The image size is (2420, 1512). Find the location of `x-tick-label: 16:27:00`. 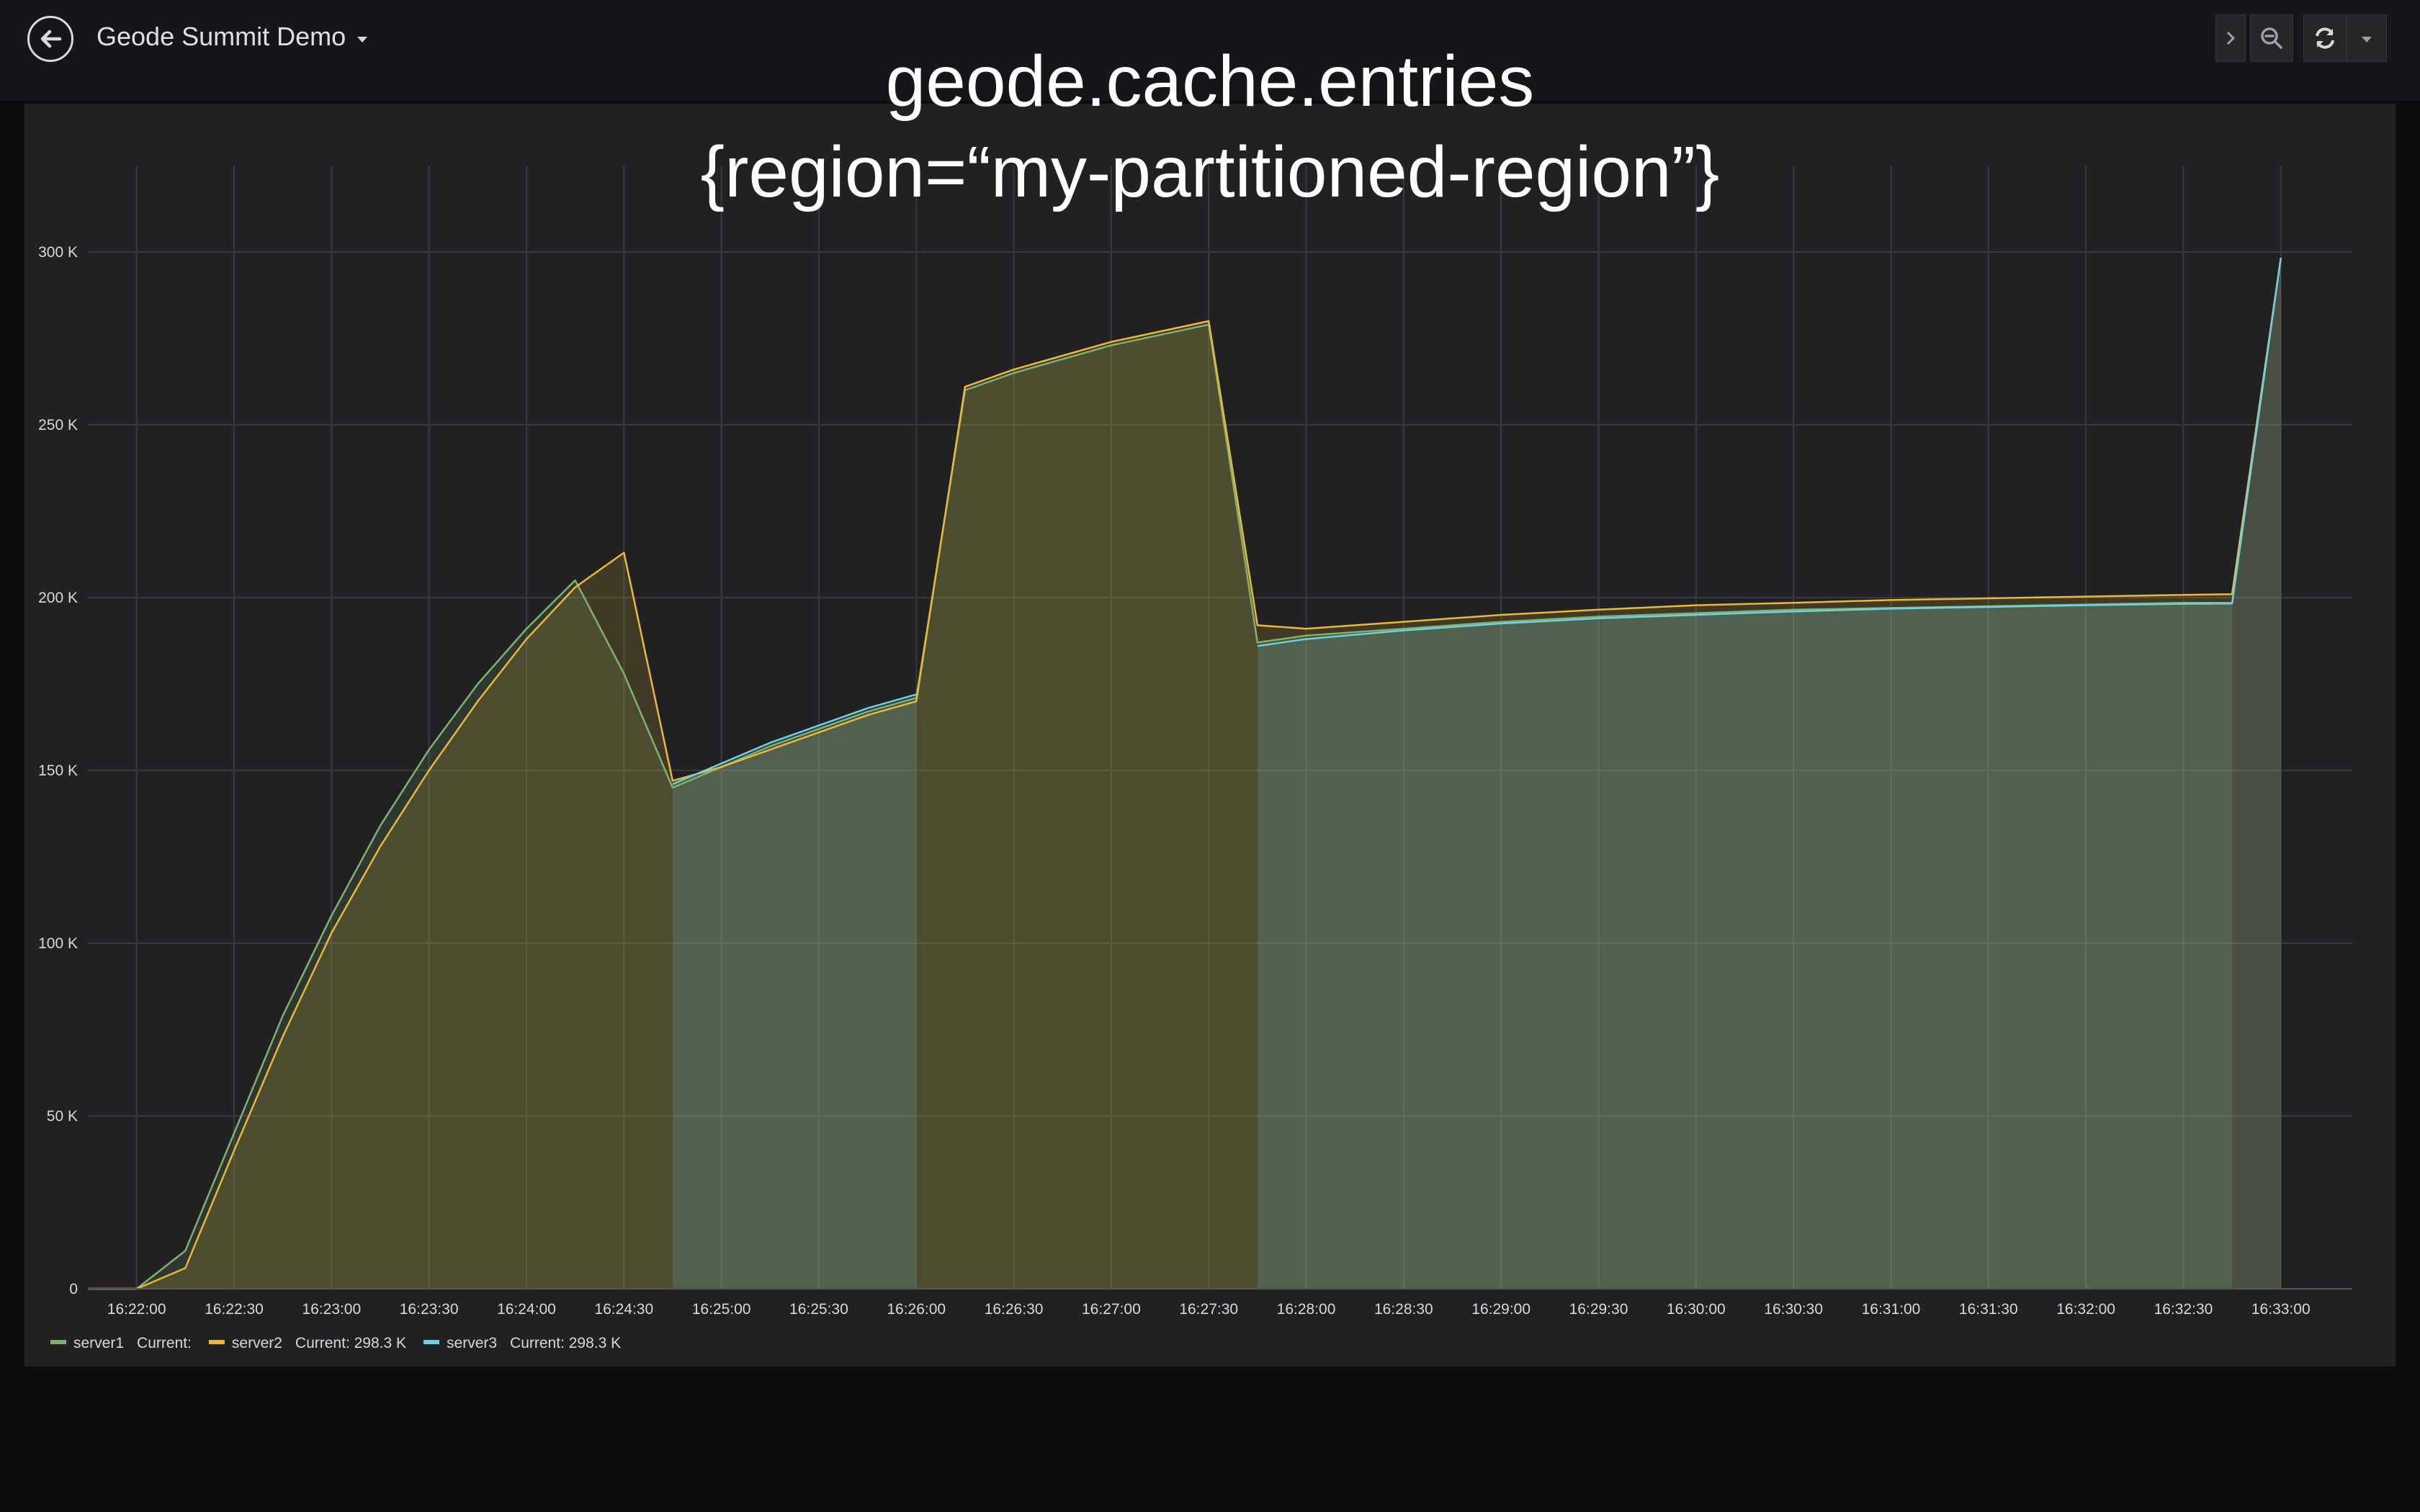

x-tick-label: 16:27:00 is located at coordinates (1111, 1309).